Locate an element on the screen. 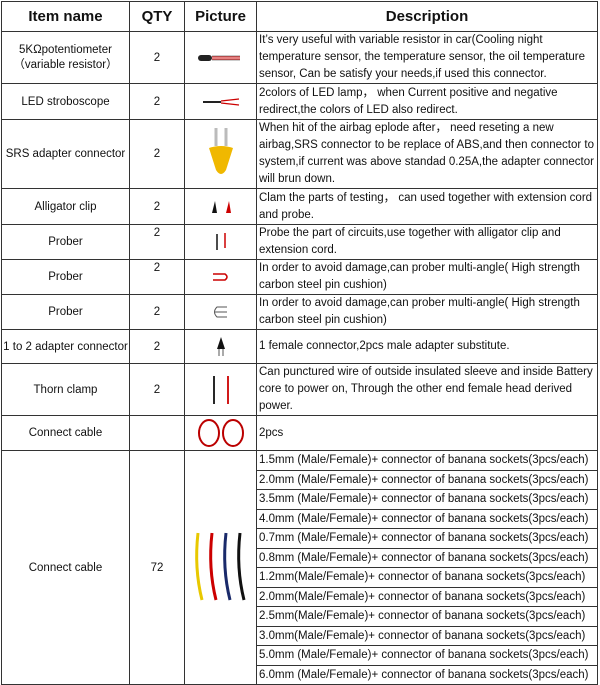  led-icon is located at coordinates (220, 102).